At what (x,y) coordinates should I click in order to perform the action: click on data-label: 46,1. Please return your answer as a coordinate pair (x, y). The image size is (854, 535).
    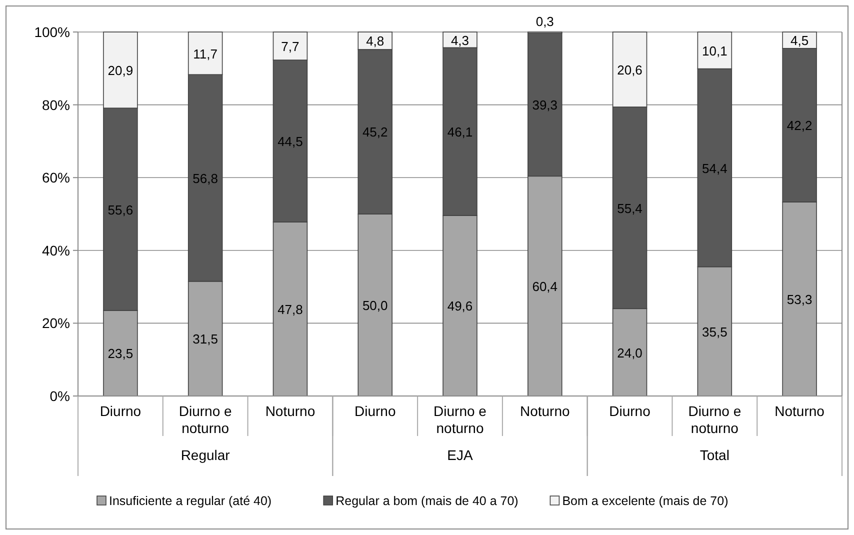
    Looking at the image, I should click on (460, 132).